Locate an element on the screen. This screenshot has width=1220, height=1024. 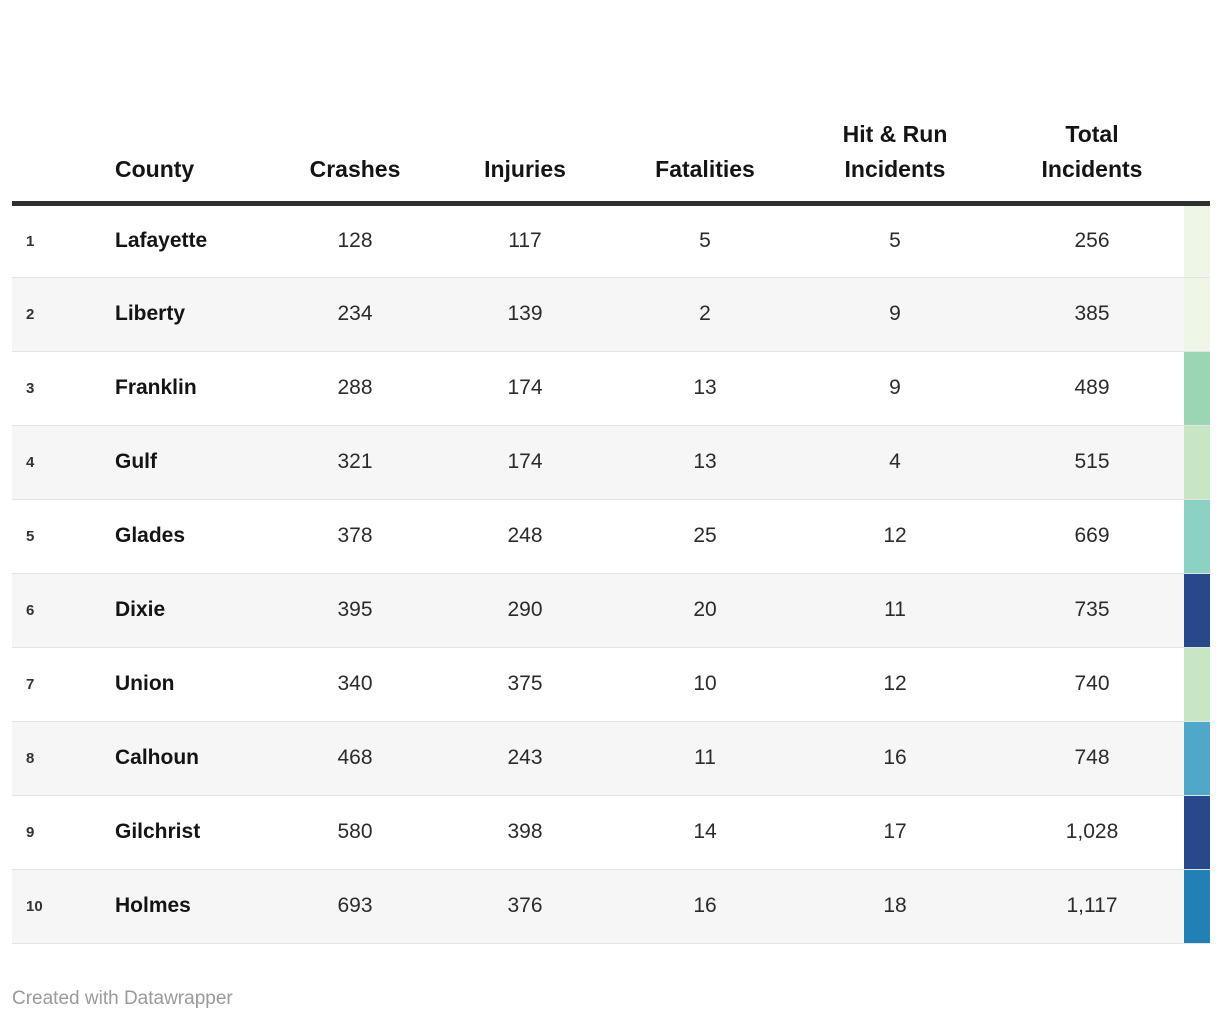
injuries-cell: 139 is located at coordinates (525, 314).